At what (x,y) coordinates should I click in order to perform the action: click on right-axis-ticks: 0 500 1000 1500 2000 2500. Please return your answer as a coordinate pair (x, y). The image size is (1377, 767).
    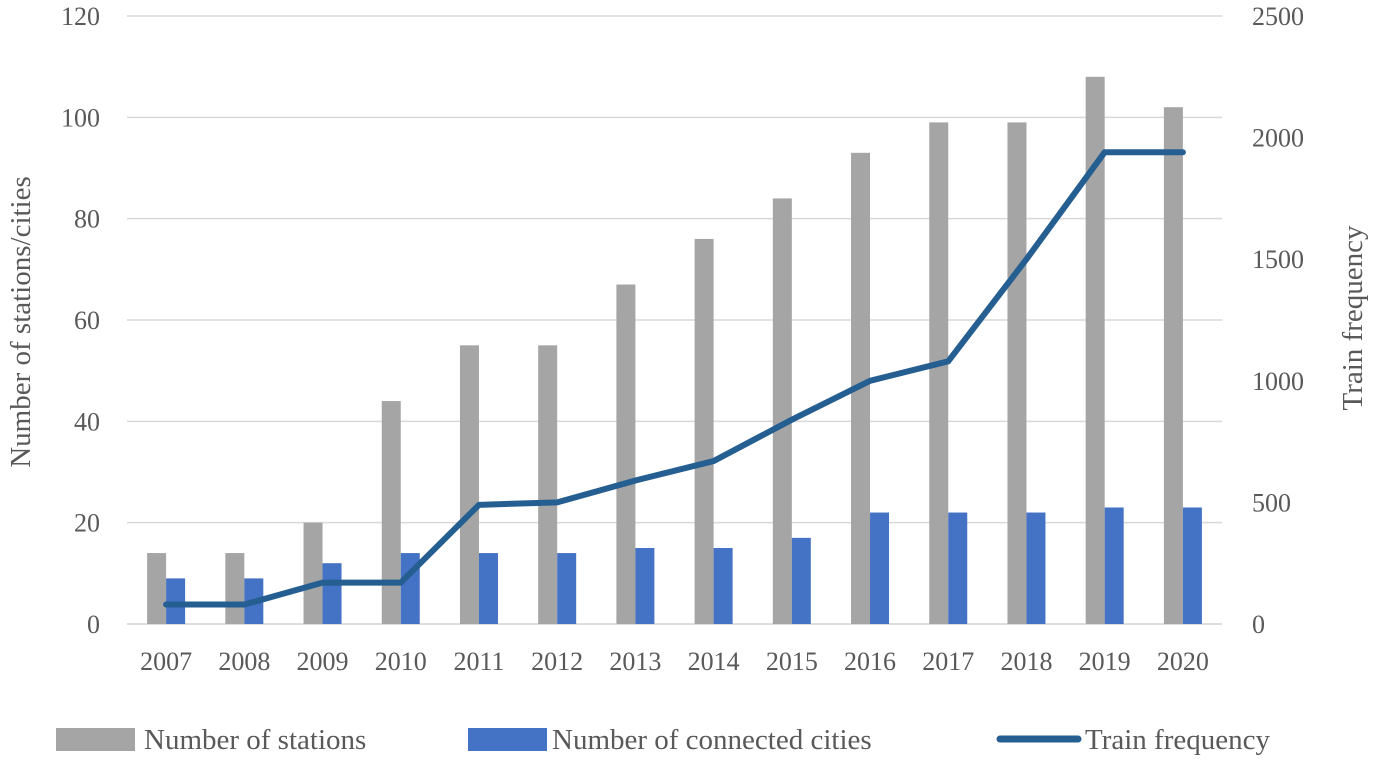
    Looking at the image, I should click on (1278, 320).